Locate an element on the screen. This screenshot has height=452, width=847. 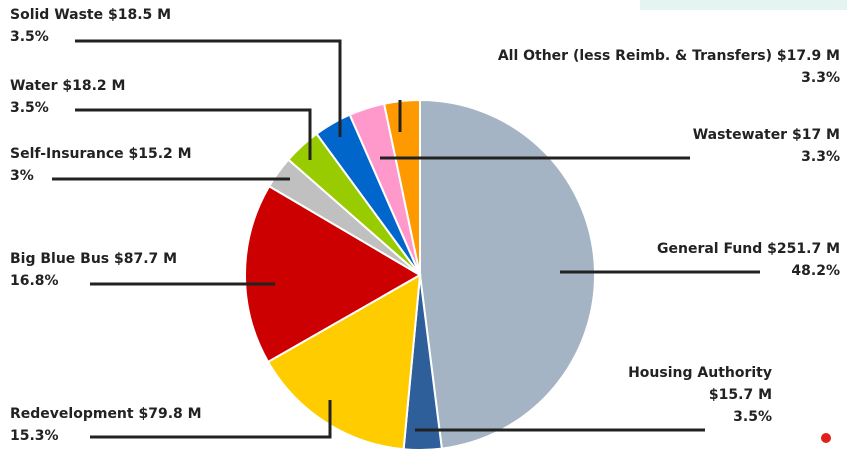
slice-label: Redevelopment $79.8 M 15.3% is located at coordinates (160, 425).